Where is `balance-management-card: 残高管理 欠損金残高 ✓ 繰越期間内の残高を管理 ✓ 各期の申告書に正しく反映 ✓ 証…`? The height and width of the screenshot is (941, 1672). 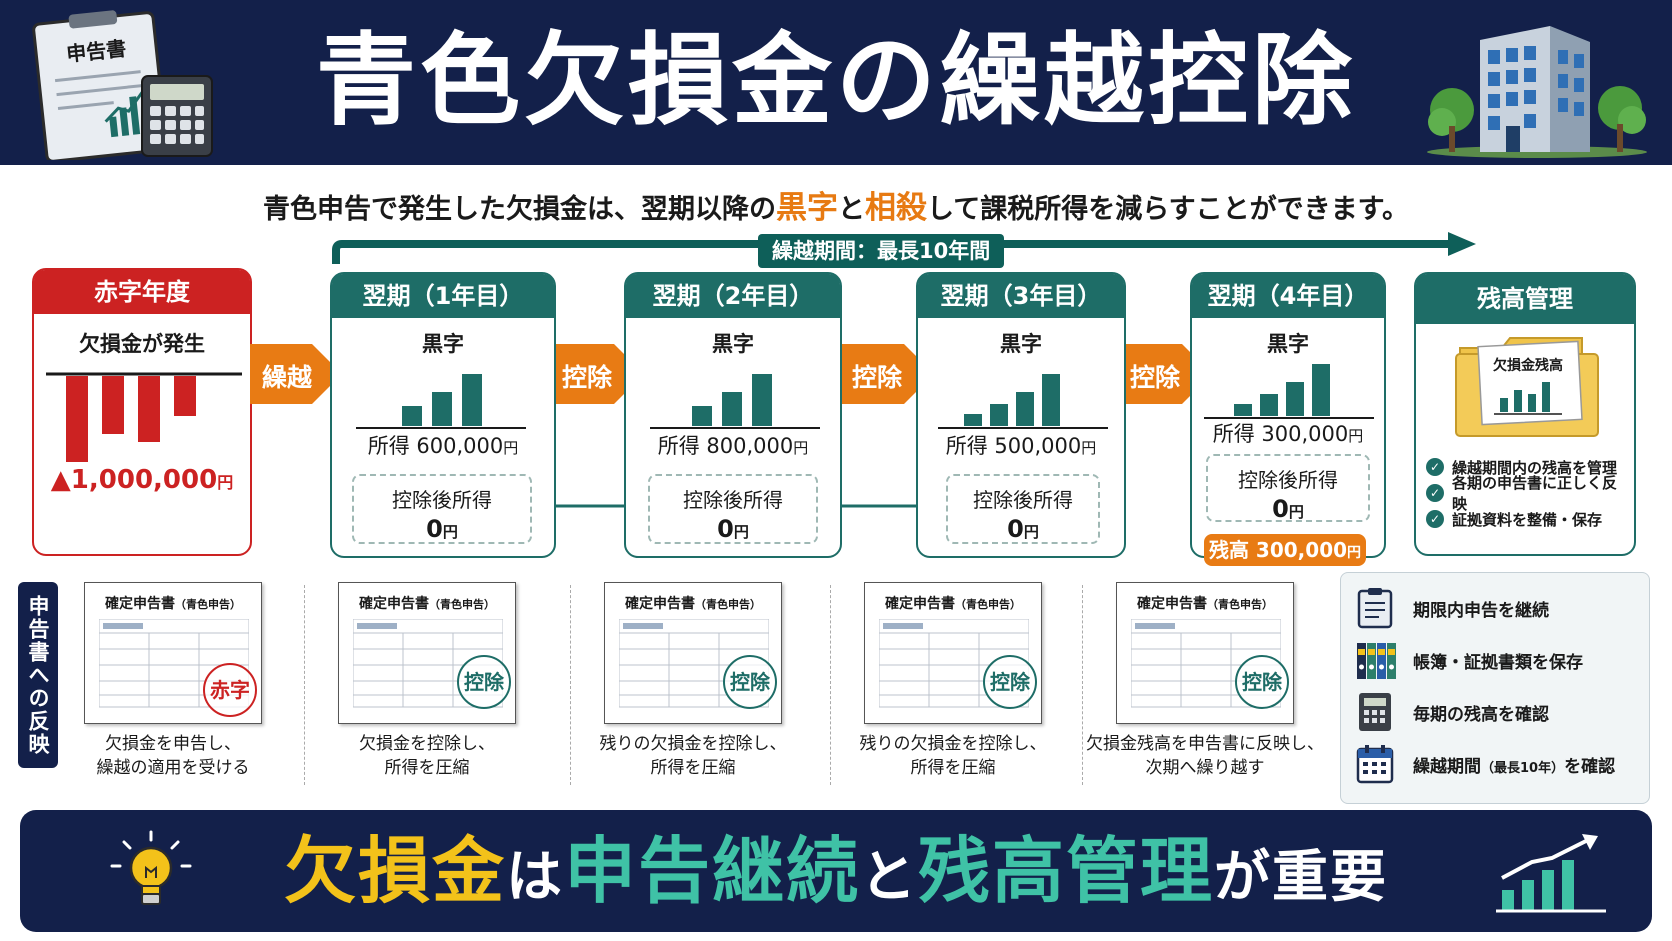 balance-management-card: 残高管理 欠損金残高 ✓ 繰越期間内の残高を管理 ✓ 各期の申告書に正しく反映 ✓ 証… is located at coordinates (1525, 414).